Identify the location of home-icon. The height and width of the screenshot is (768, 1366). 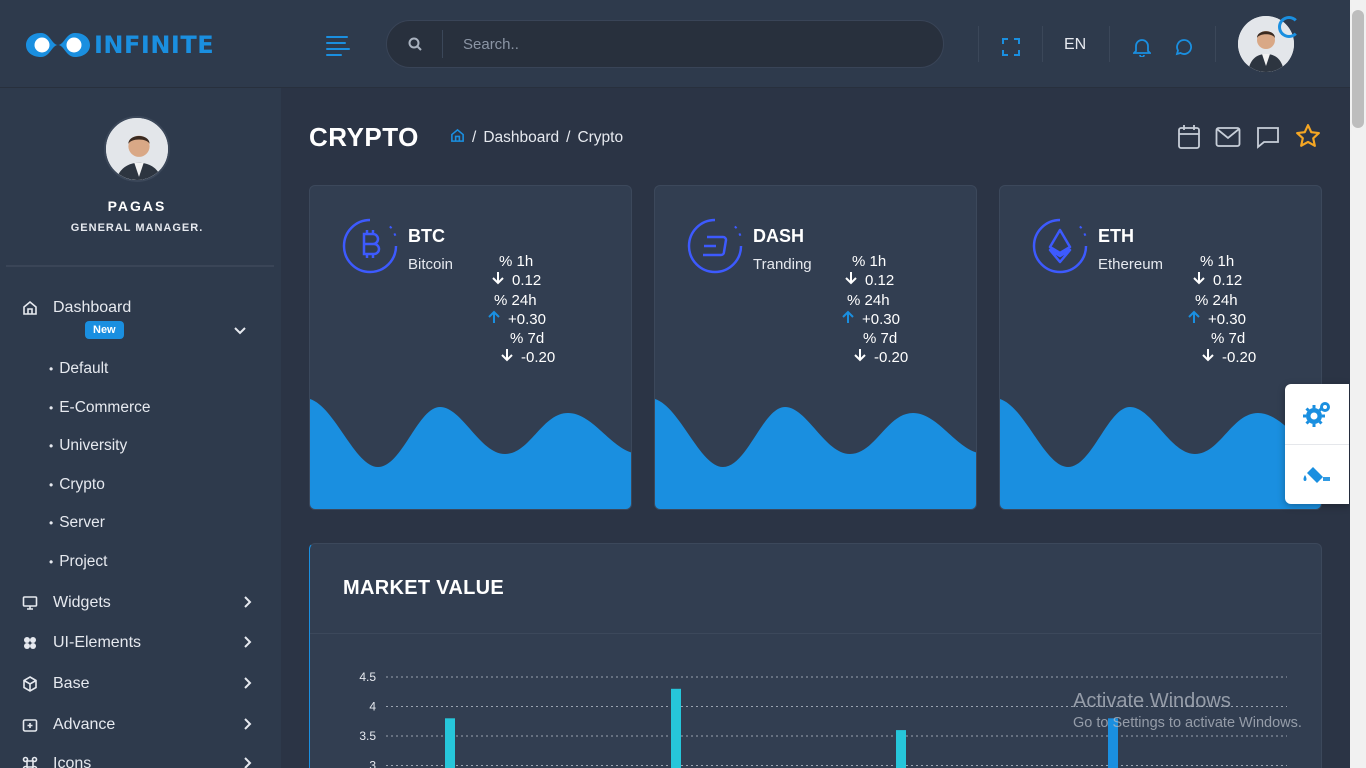
(30, 308).